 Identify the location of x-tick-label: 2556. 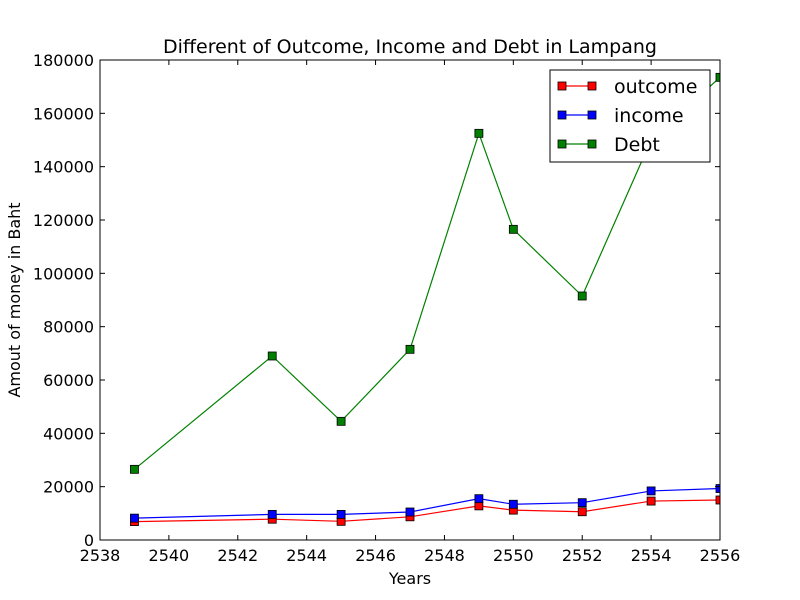
(720, 555).